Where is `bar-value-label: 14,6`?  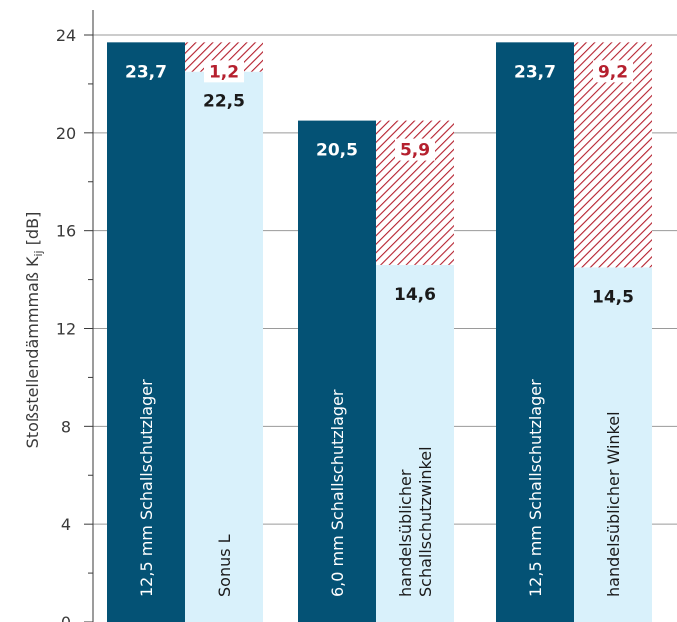 bar-value-label: 14,6 is located at coordinates (415, 295).